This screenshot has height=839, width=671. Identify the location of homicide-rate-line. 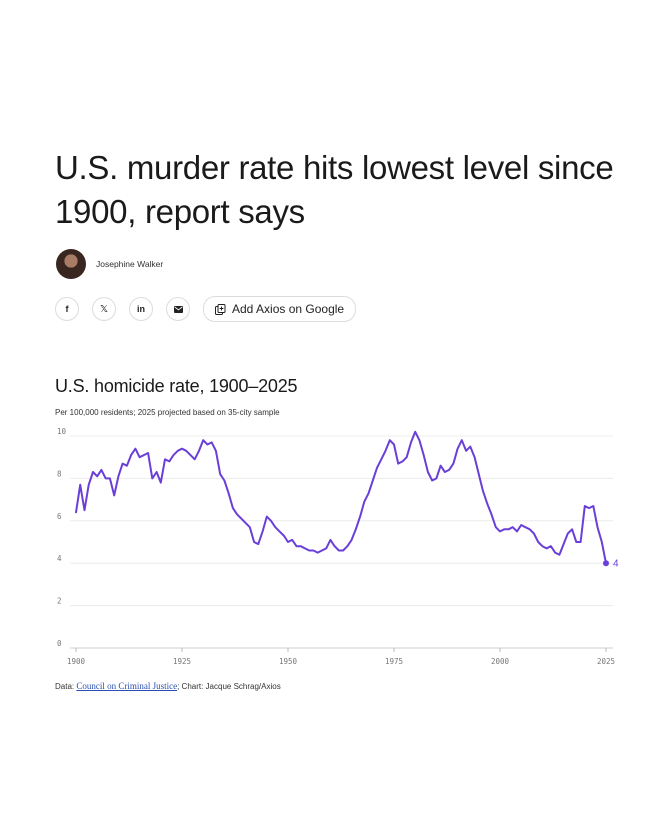
(341, 497).